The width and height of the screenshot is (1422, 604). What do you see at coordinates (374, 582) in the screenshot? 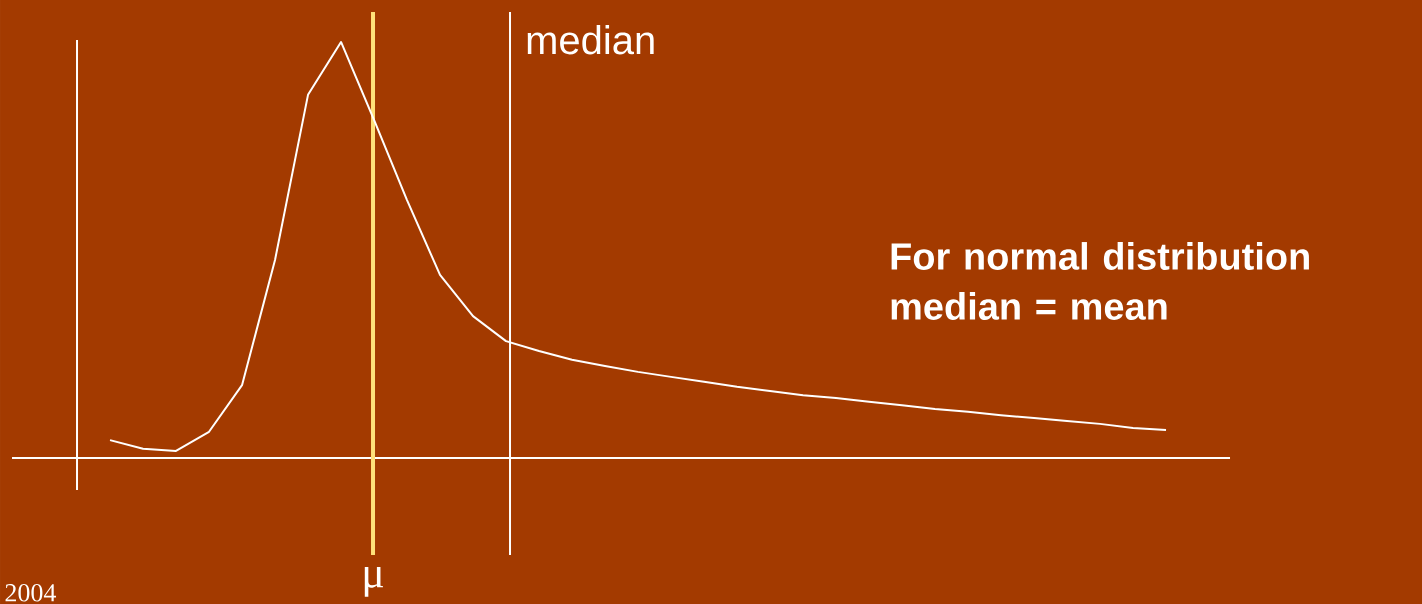
I see `text: μ` at bounding box center [374, 582].